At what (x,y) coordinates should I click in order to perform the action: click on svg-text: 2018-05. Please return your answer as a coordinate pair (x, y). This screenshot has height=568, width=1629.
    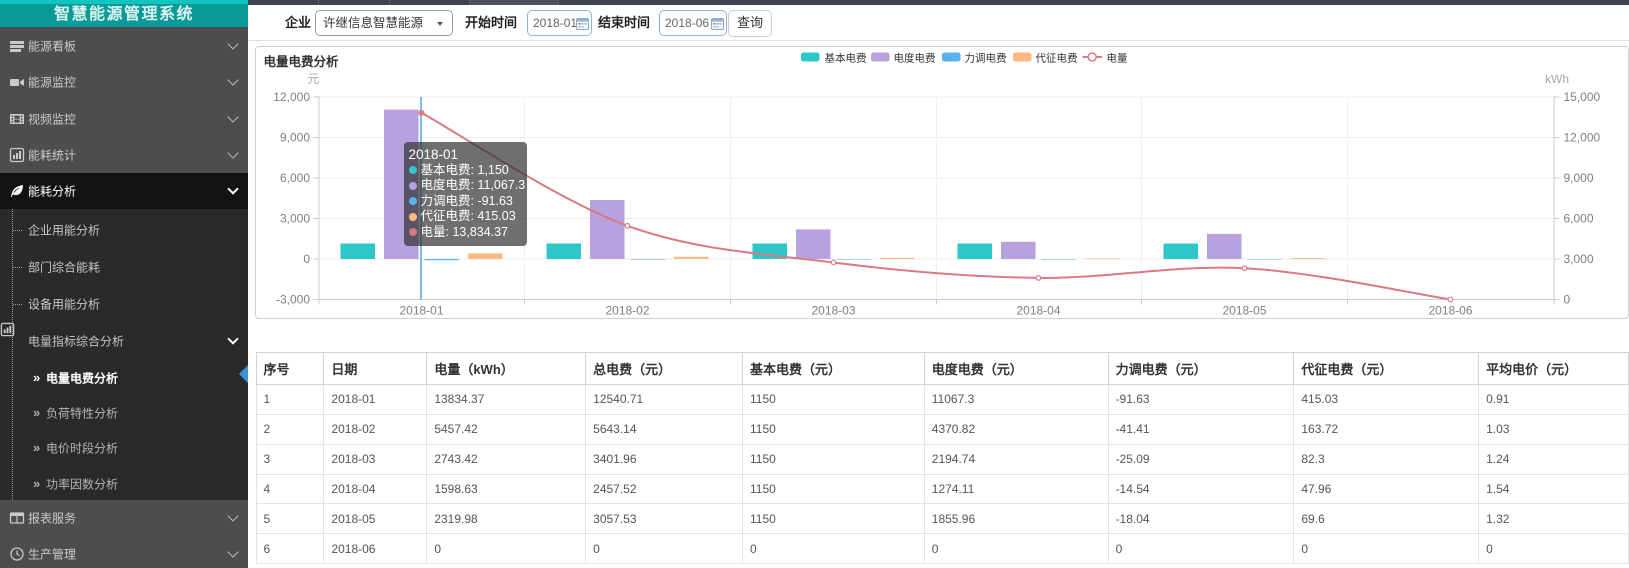
    Looking at the image, I should click on (1244, 311).